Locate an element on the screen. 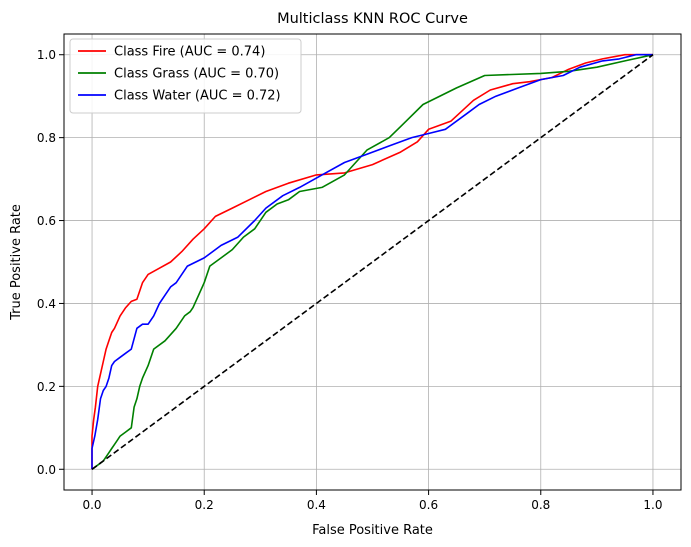  y-tick-label: 0.2 is located at coordinates (46, 387).